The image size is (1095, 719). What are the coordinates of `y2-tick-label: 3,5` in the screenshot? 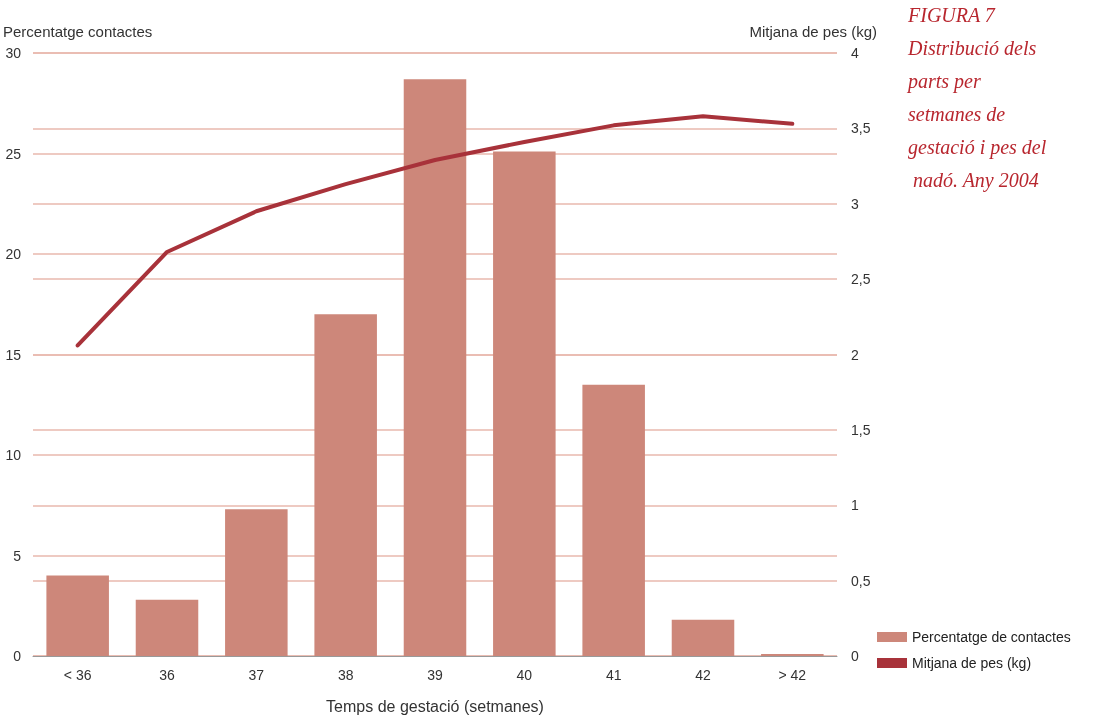 It's located at (861, 128).